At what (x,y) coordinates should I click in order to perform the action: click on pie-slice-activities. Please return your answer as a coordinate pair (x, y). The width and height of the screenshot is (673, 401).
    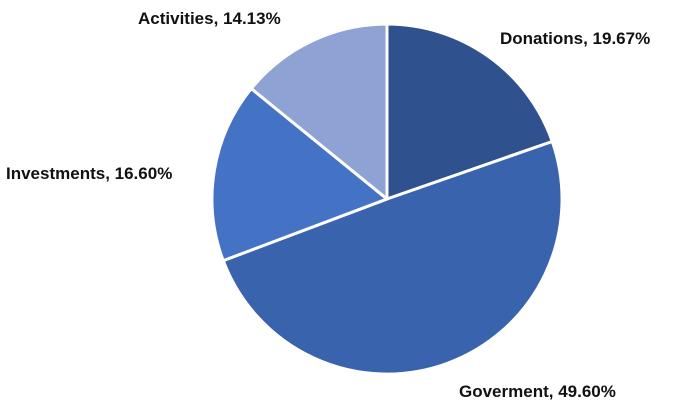
    Looking at the image, I should click on (319, 111).